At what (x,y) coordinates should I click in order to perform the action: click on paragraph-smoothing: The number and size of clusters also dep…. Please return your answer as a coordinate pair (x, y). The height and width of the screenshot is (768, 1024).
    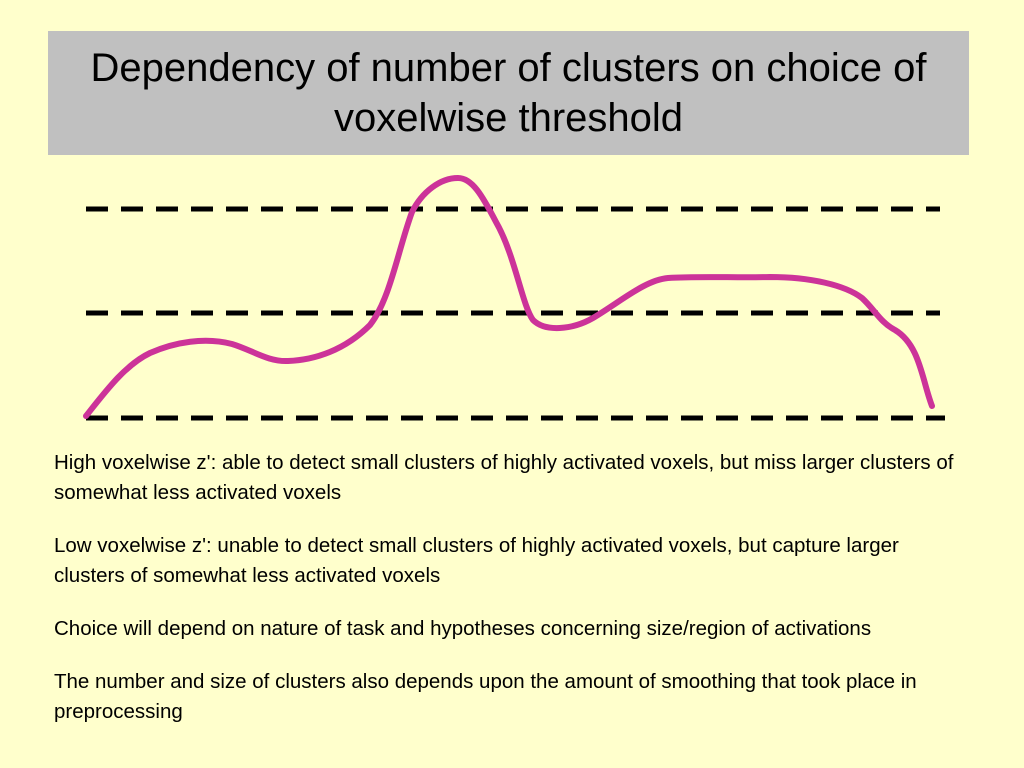
    Looking at the image, I should click on (485, 696).